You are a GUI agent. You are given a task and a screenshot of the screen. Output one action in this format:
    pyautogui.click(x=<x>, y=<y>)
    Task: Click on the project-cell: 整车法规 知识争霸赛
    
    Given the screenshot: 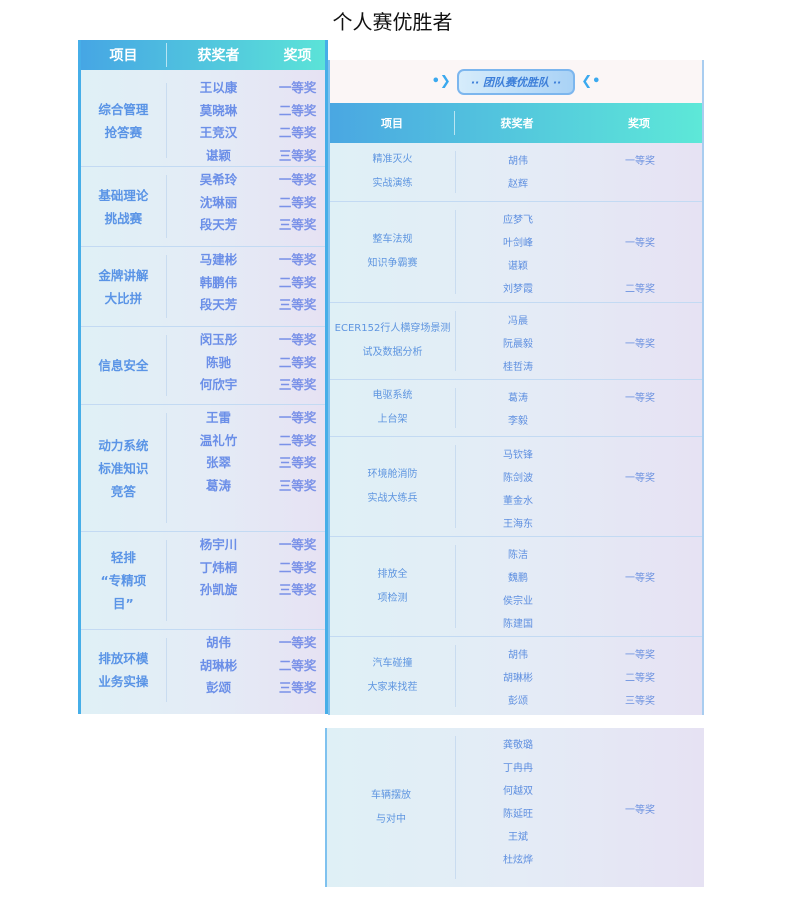 What is the action you would take?
    pyautogui.click(x=393, y=252)
    